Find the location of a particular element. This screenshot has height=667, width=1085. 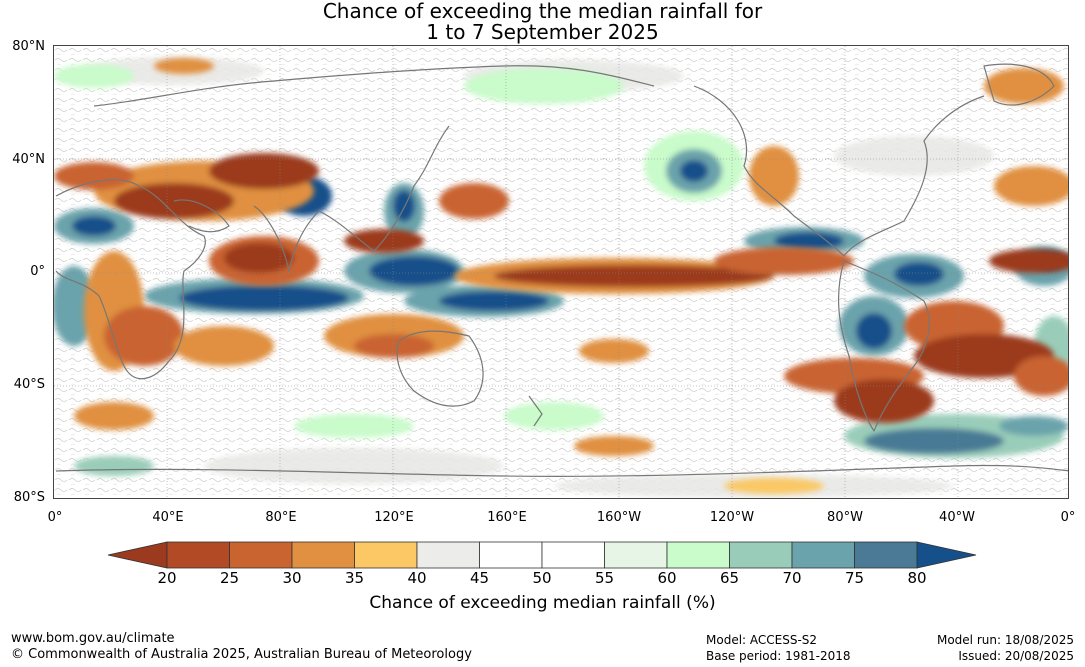

footer-model-info: Model: ACCESS-S2 Base period: 1981-2018 is located at coordinates (778, 648).